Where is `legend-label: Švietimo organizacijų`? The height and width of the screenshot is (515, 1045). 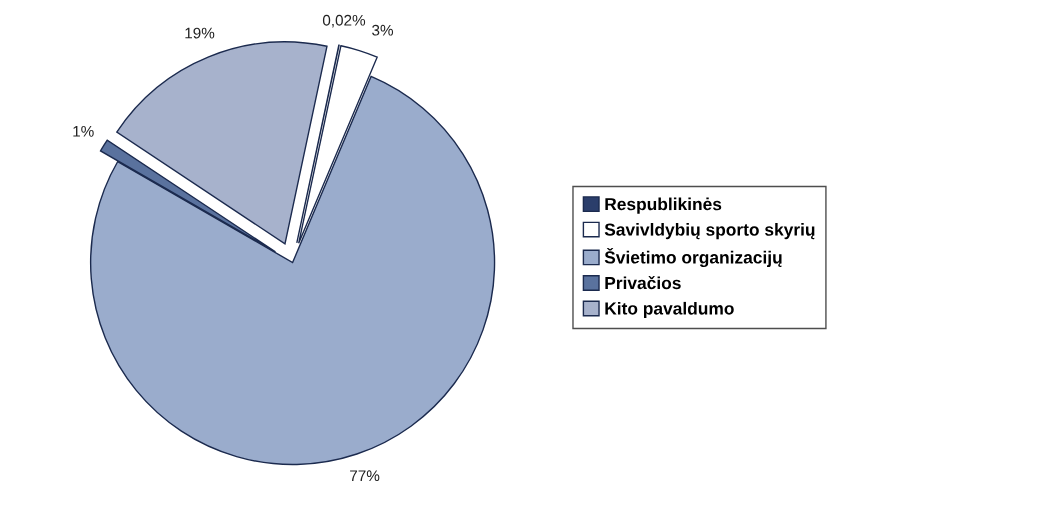
legend-label: Švietimo organizacijų is located at coordinates (693, 257).